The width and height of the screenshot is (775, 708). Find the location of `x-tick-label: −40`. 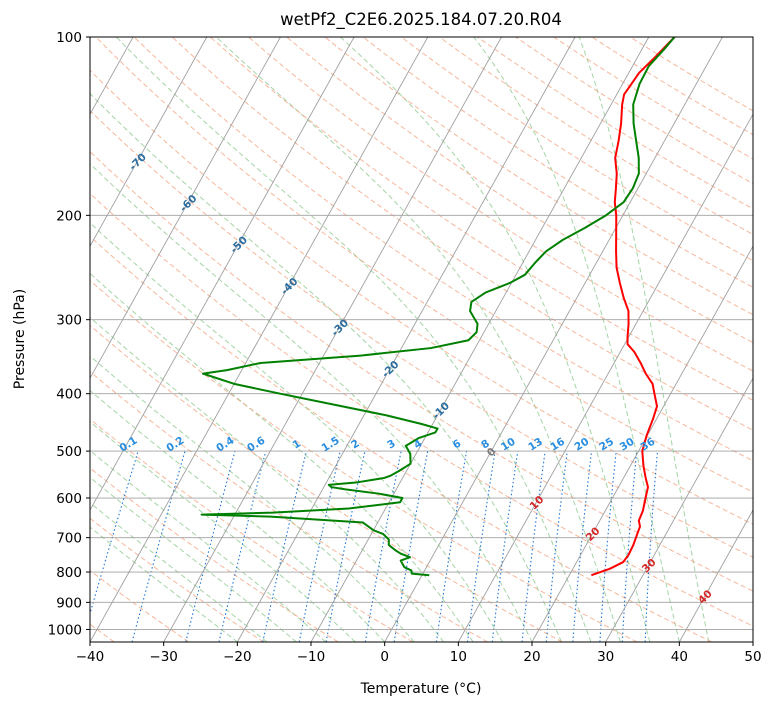

x-tick-label: −40 is located at coordinates (90, 657).